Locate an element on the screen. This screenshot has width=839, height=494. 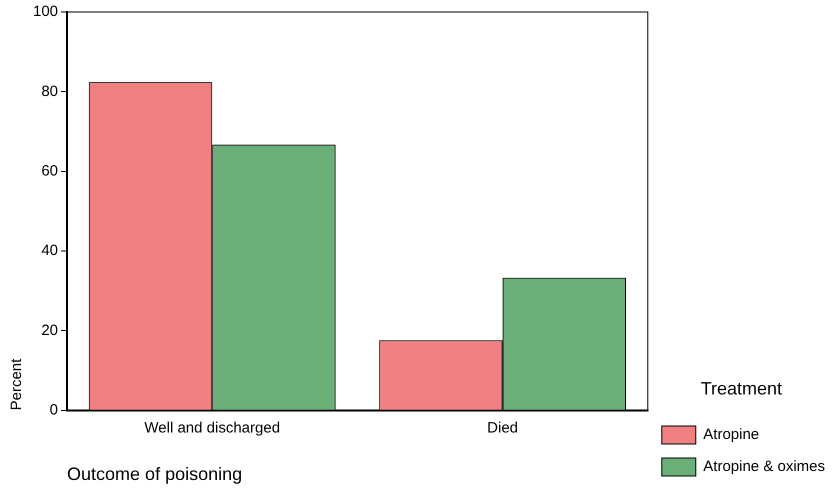
legend-title: Treatment is located at coordinates (741, 388).